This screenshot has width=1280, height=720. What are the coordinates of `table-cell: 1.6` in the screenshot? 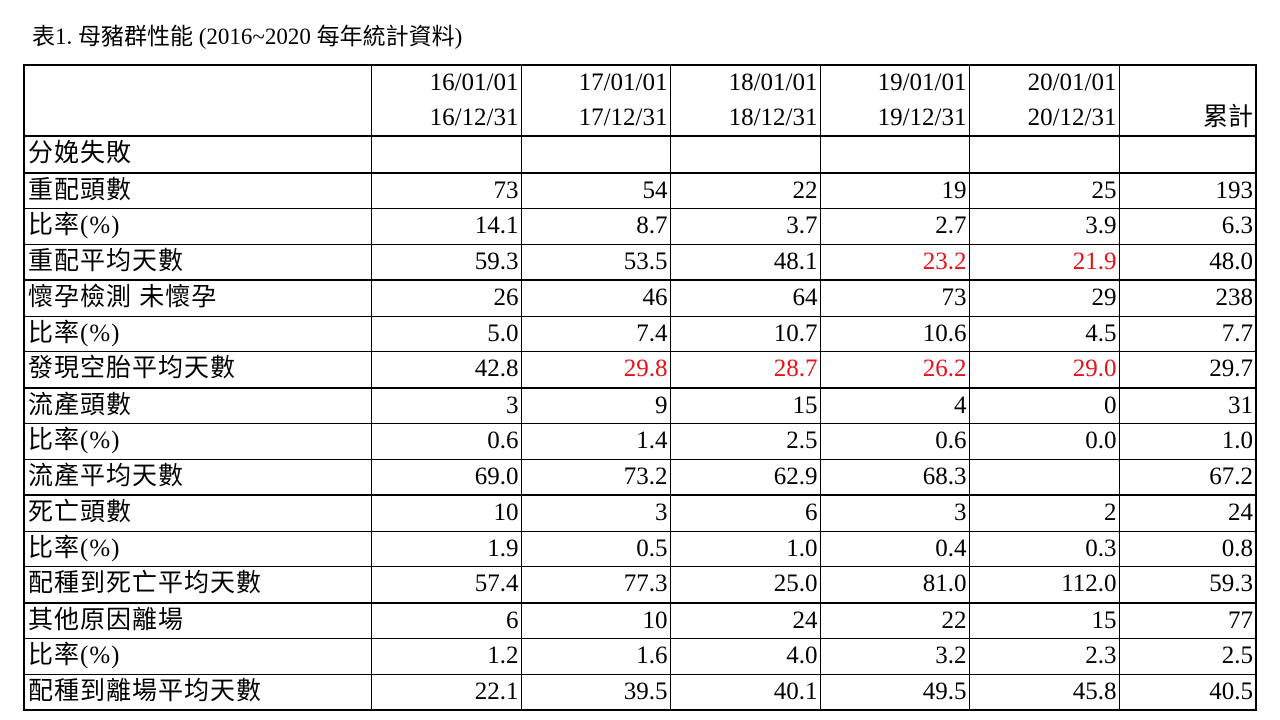 It's located at (595, 656).